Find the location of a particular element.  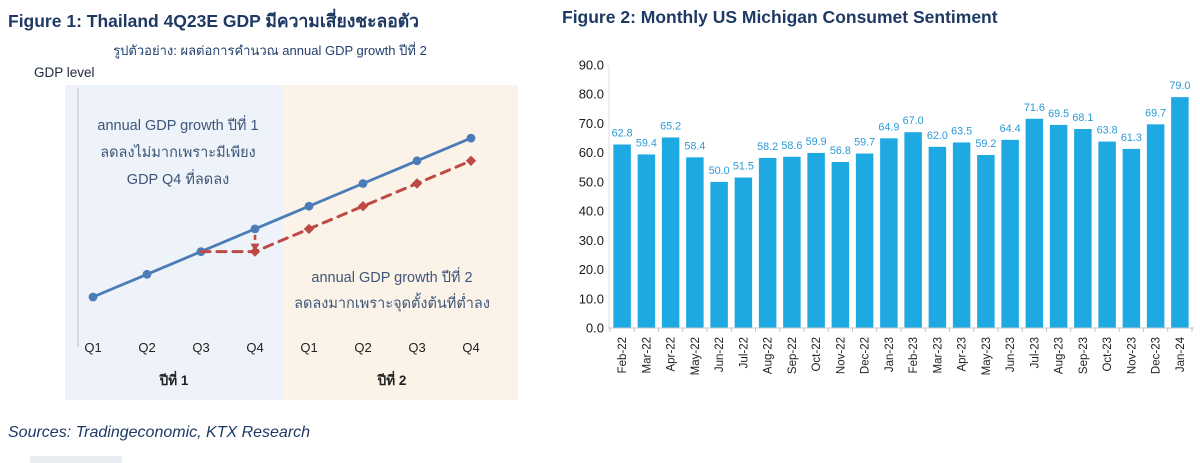

footer-smudge is located at coordinates (76, 459).